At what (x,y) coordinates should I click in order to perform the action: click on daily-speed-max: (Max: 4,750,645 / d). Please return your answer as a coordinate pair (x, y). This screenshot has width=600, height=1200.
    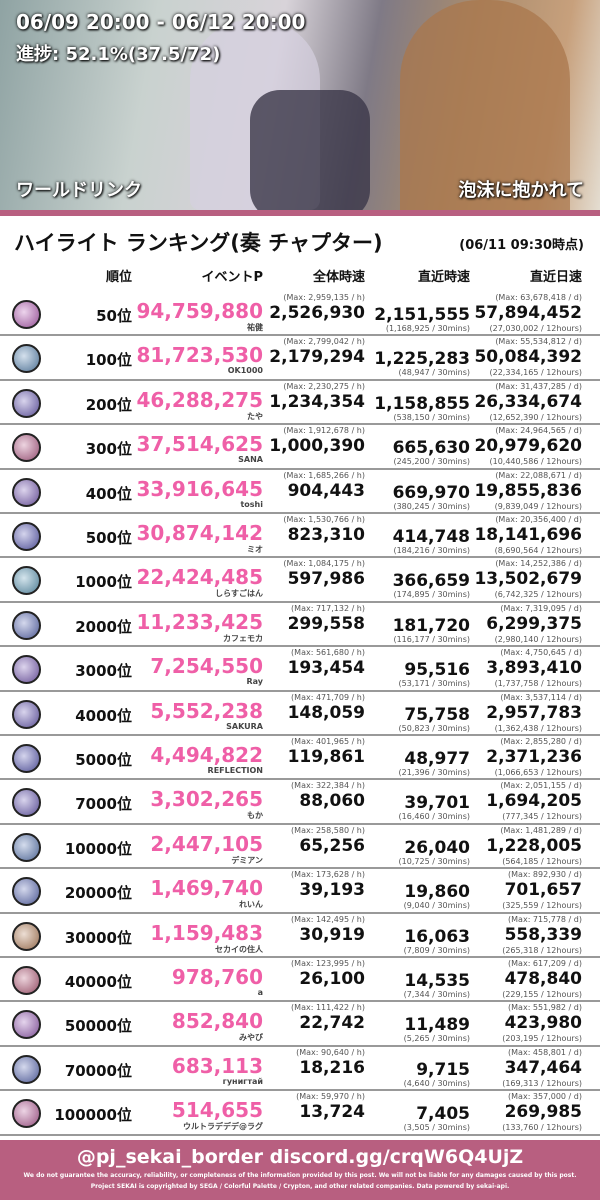
    Looking at the image, I should click on (541, 653).